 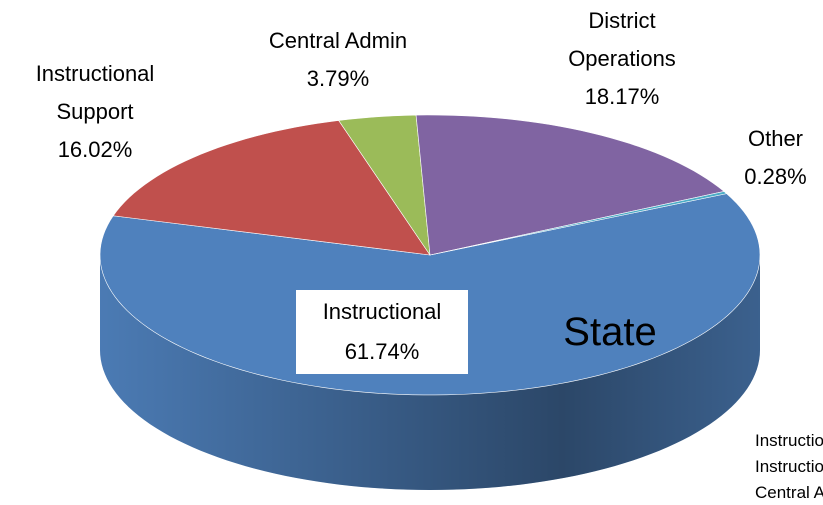 What do you see at coordinates (775, 176) in the screenshot?
I see `data-label-value: 0.28%` at bounding box center [775, 176].